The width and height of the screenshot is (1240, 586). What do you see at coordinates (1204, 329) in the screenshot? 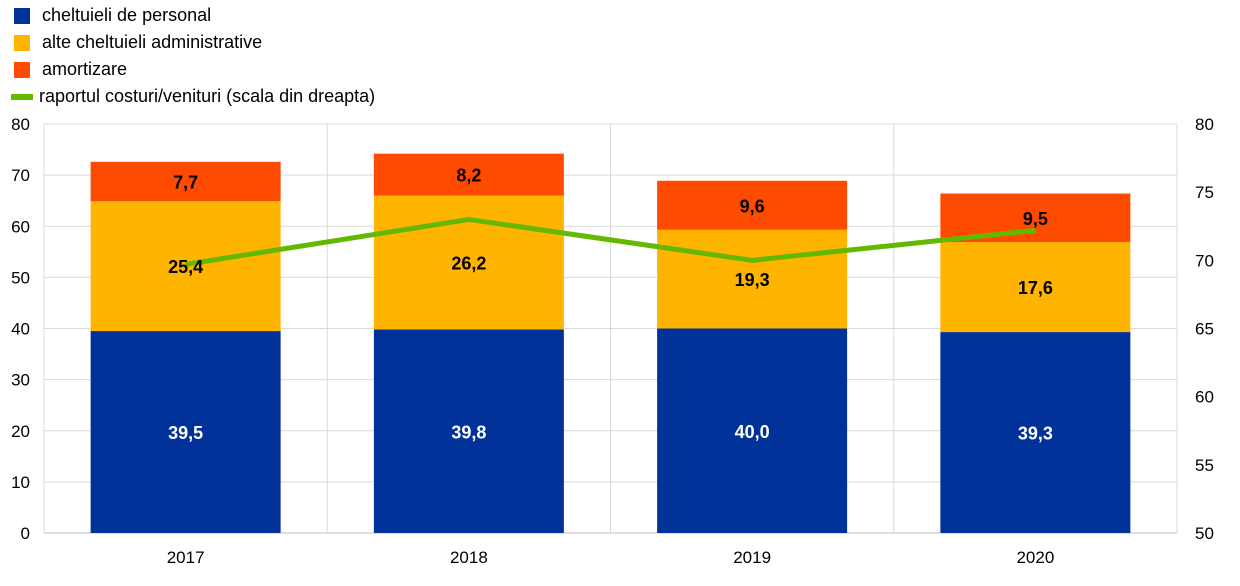
I see `y-right-tick-label: 65` at bounding box center [1204, 329].